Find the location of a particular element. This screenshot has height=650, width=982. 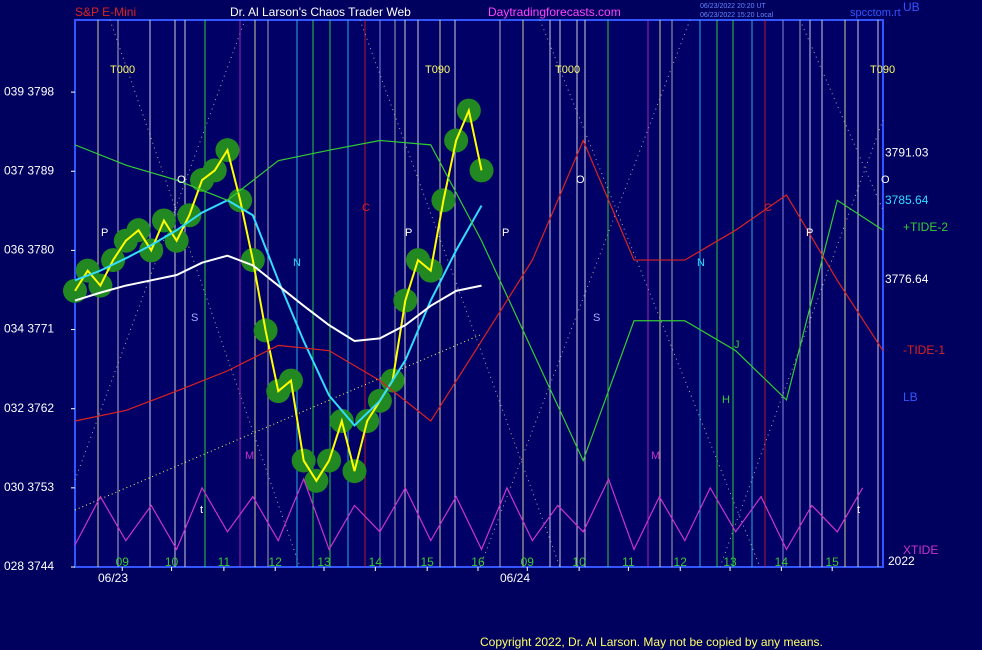

band-label: UB is located at coordinates (911, 7).